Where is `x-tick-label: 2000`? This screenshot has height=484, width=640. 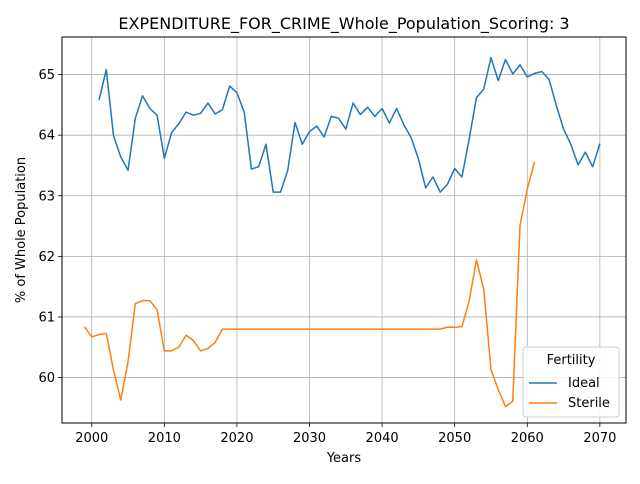
x-tick-label: 2000 is located at coordinates (91, 438).